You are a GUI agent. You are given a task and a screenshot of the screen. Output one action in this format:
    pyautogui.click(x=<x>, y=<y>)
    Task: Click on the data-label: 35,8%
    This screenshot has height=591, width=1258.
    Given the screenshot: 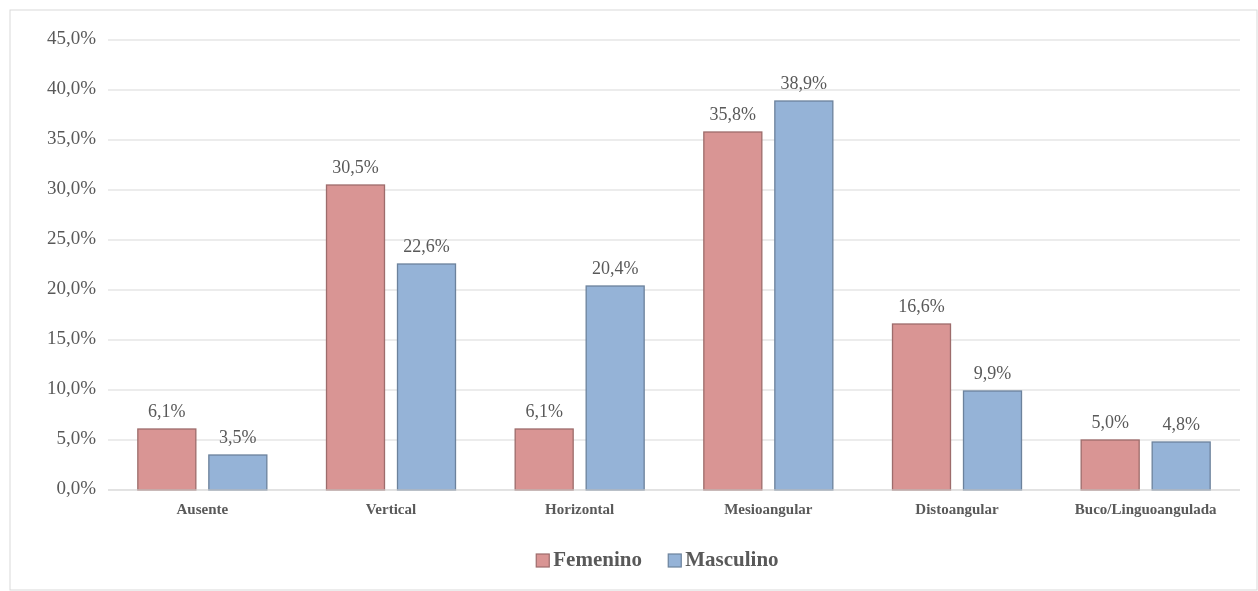 What is the action you would take?
    pyautogui.click(x=733, y=114)
    